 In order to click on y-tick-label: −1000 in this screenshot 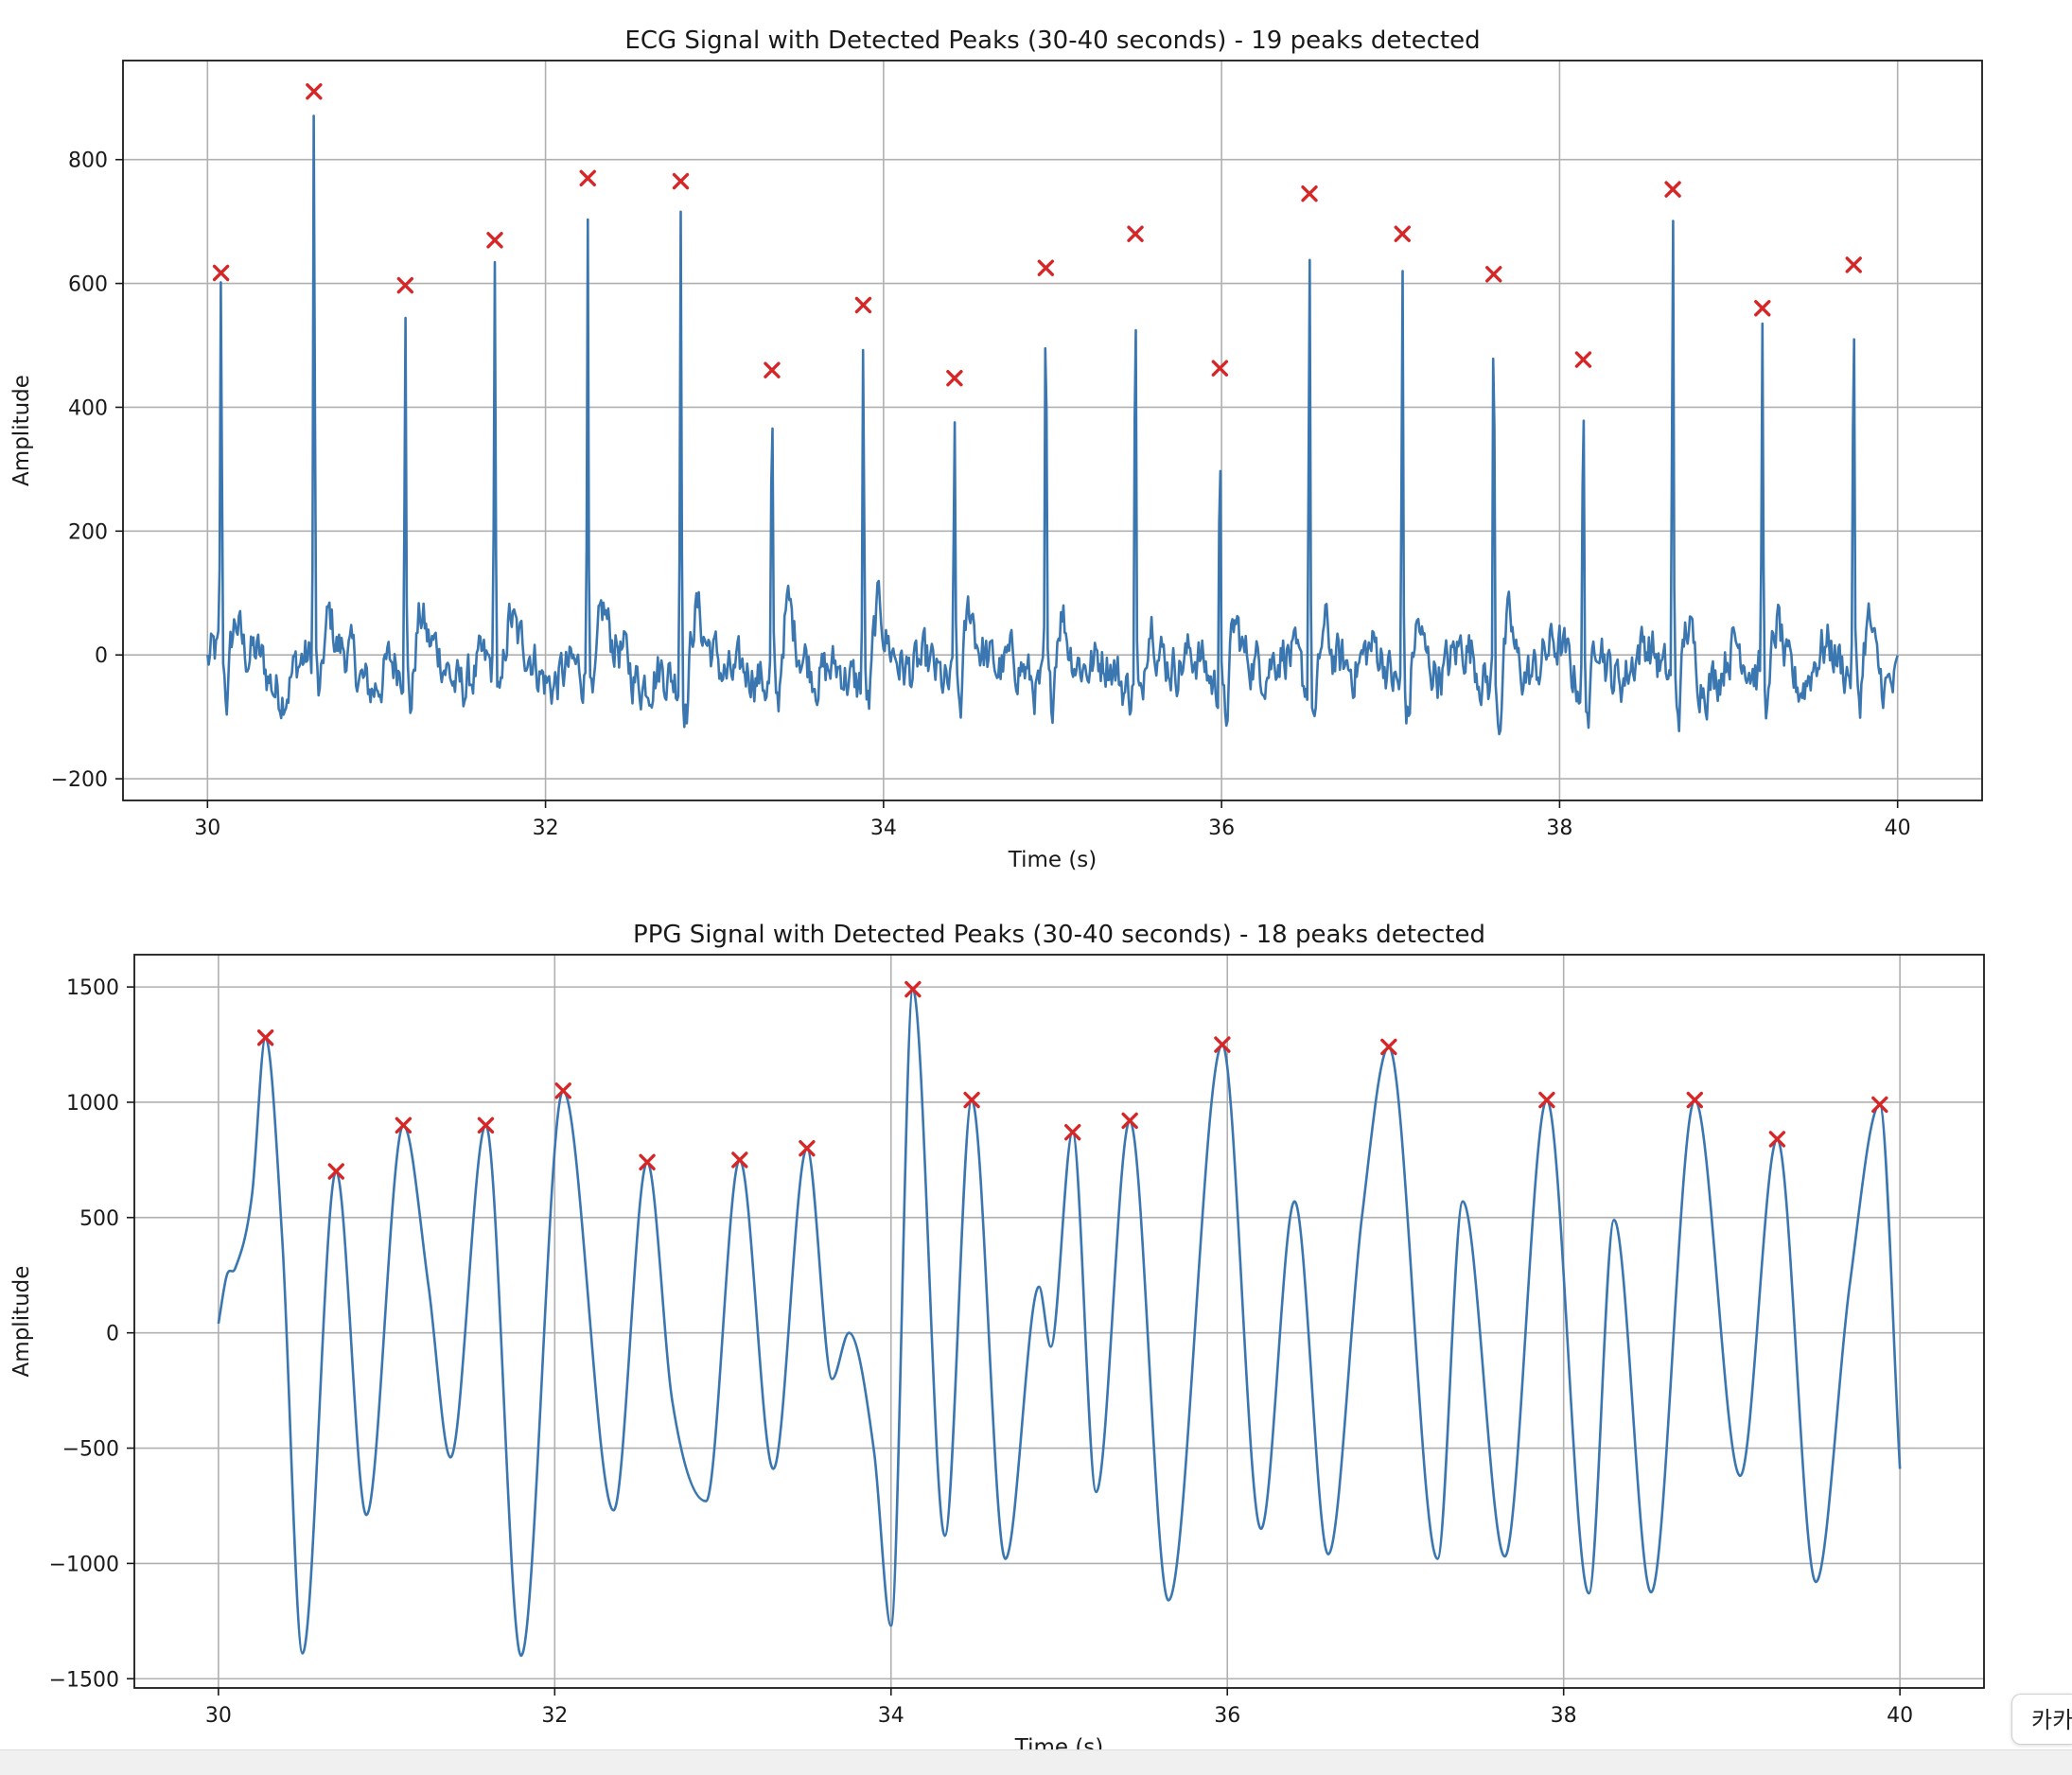, I will do `click(84, 1564)`.